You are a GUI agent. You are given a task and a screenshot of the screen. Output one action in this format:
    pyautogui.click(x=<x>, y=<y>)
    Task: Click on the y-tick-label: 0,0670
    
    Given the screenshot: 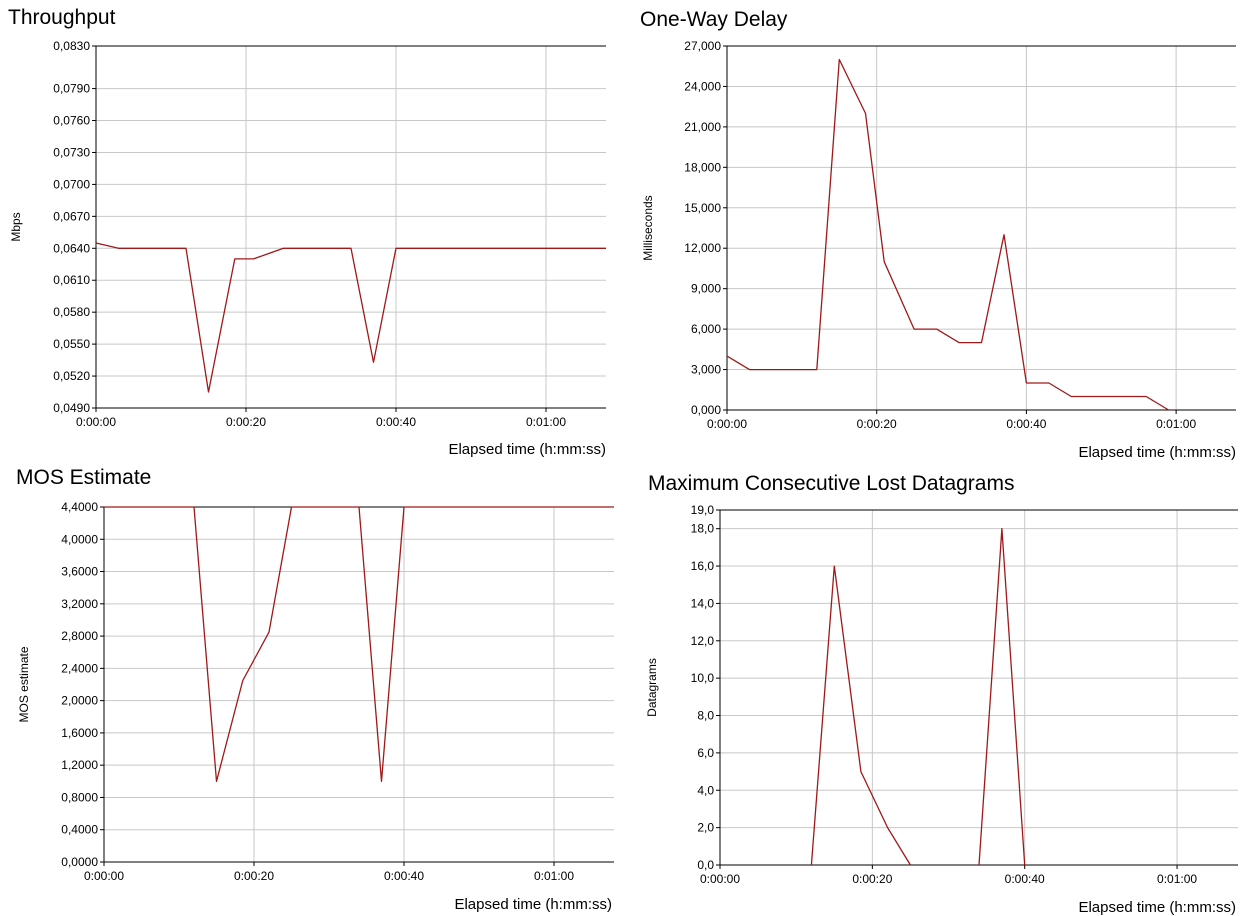 What is the action you would take?
    pyautogui.click(x=71, y=216)
    